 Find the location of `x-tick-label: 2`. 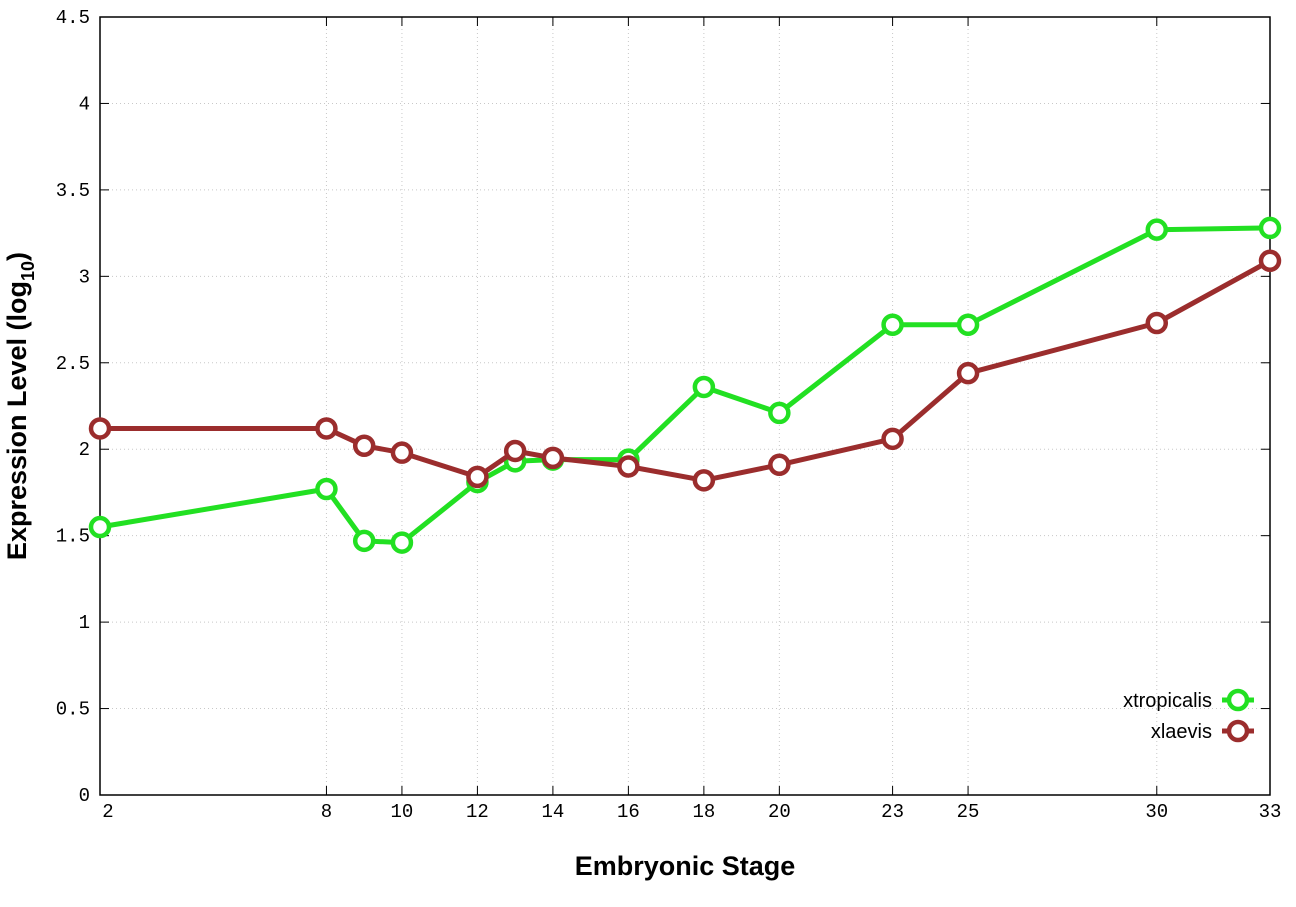

x-tick-label: 2 is located at coordinates (107, 812).